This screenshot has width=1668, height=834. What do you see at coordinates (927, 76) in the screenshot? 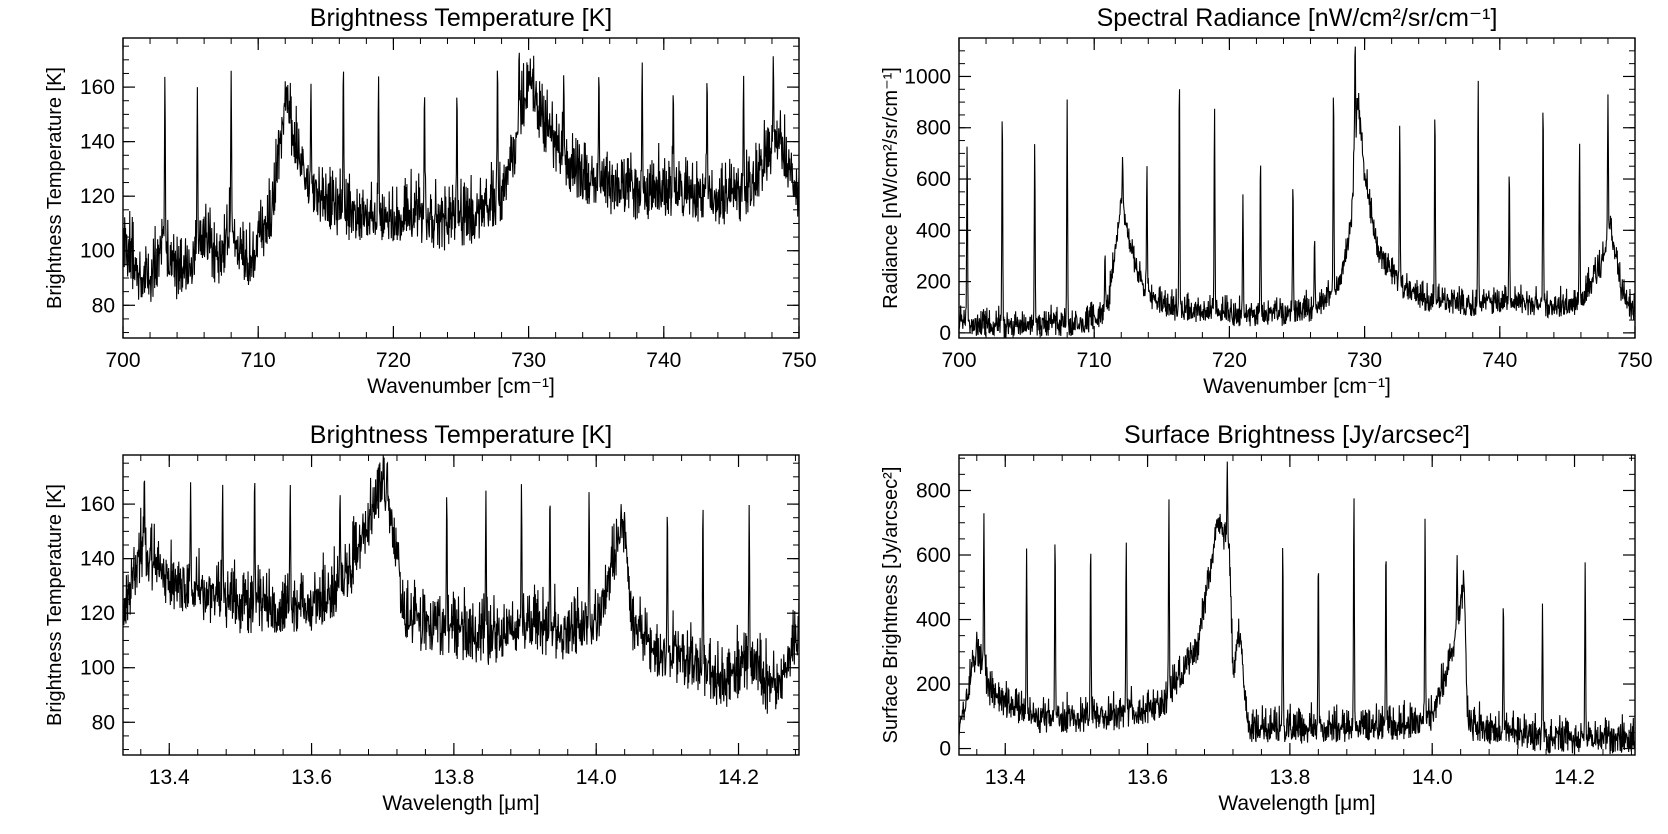
I see `y-tick-label: 1000` at bounding box center [927, 76].